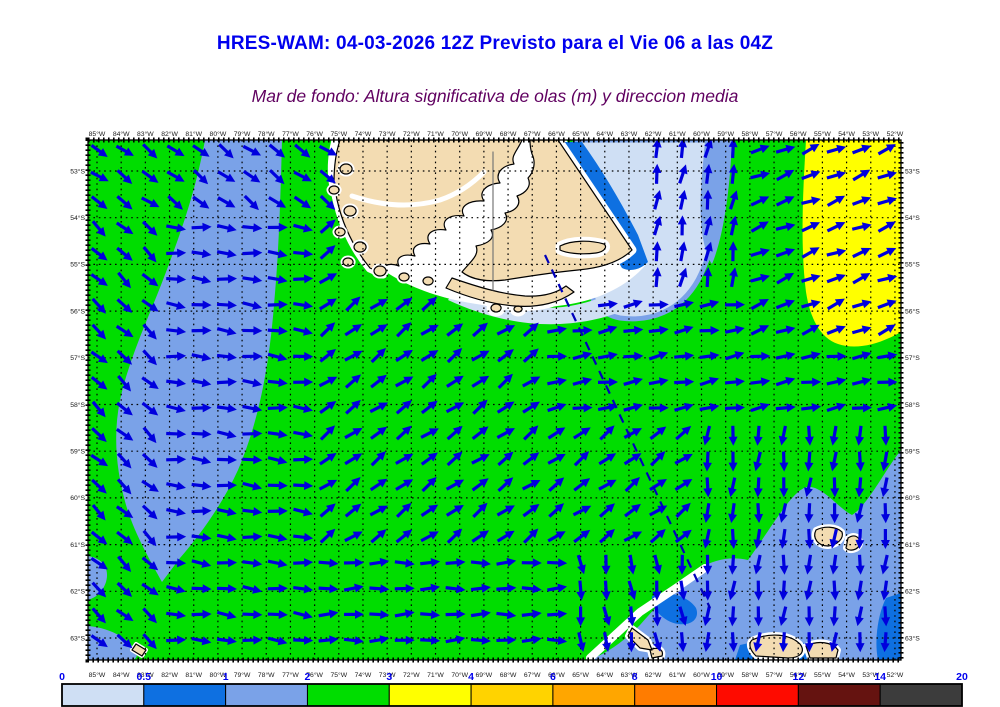 The image size is (1000, 707). What do you see at coordinates (389, 677) in the screenshot?
I see `colorbar-tick-label: 3` at bounding box center [389, 677].